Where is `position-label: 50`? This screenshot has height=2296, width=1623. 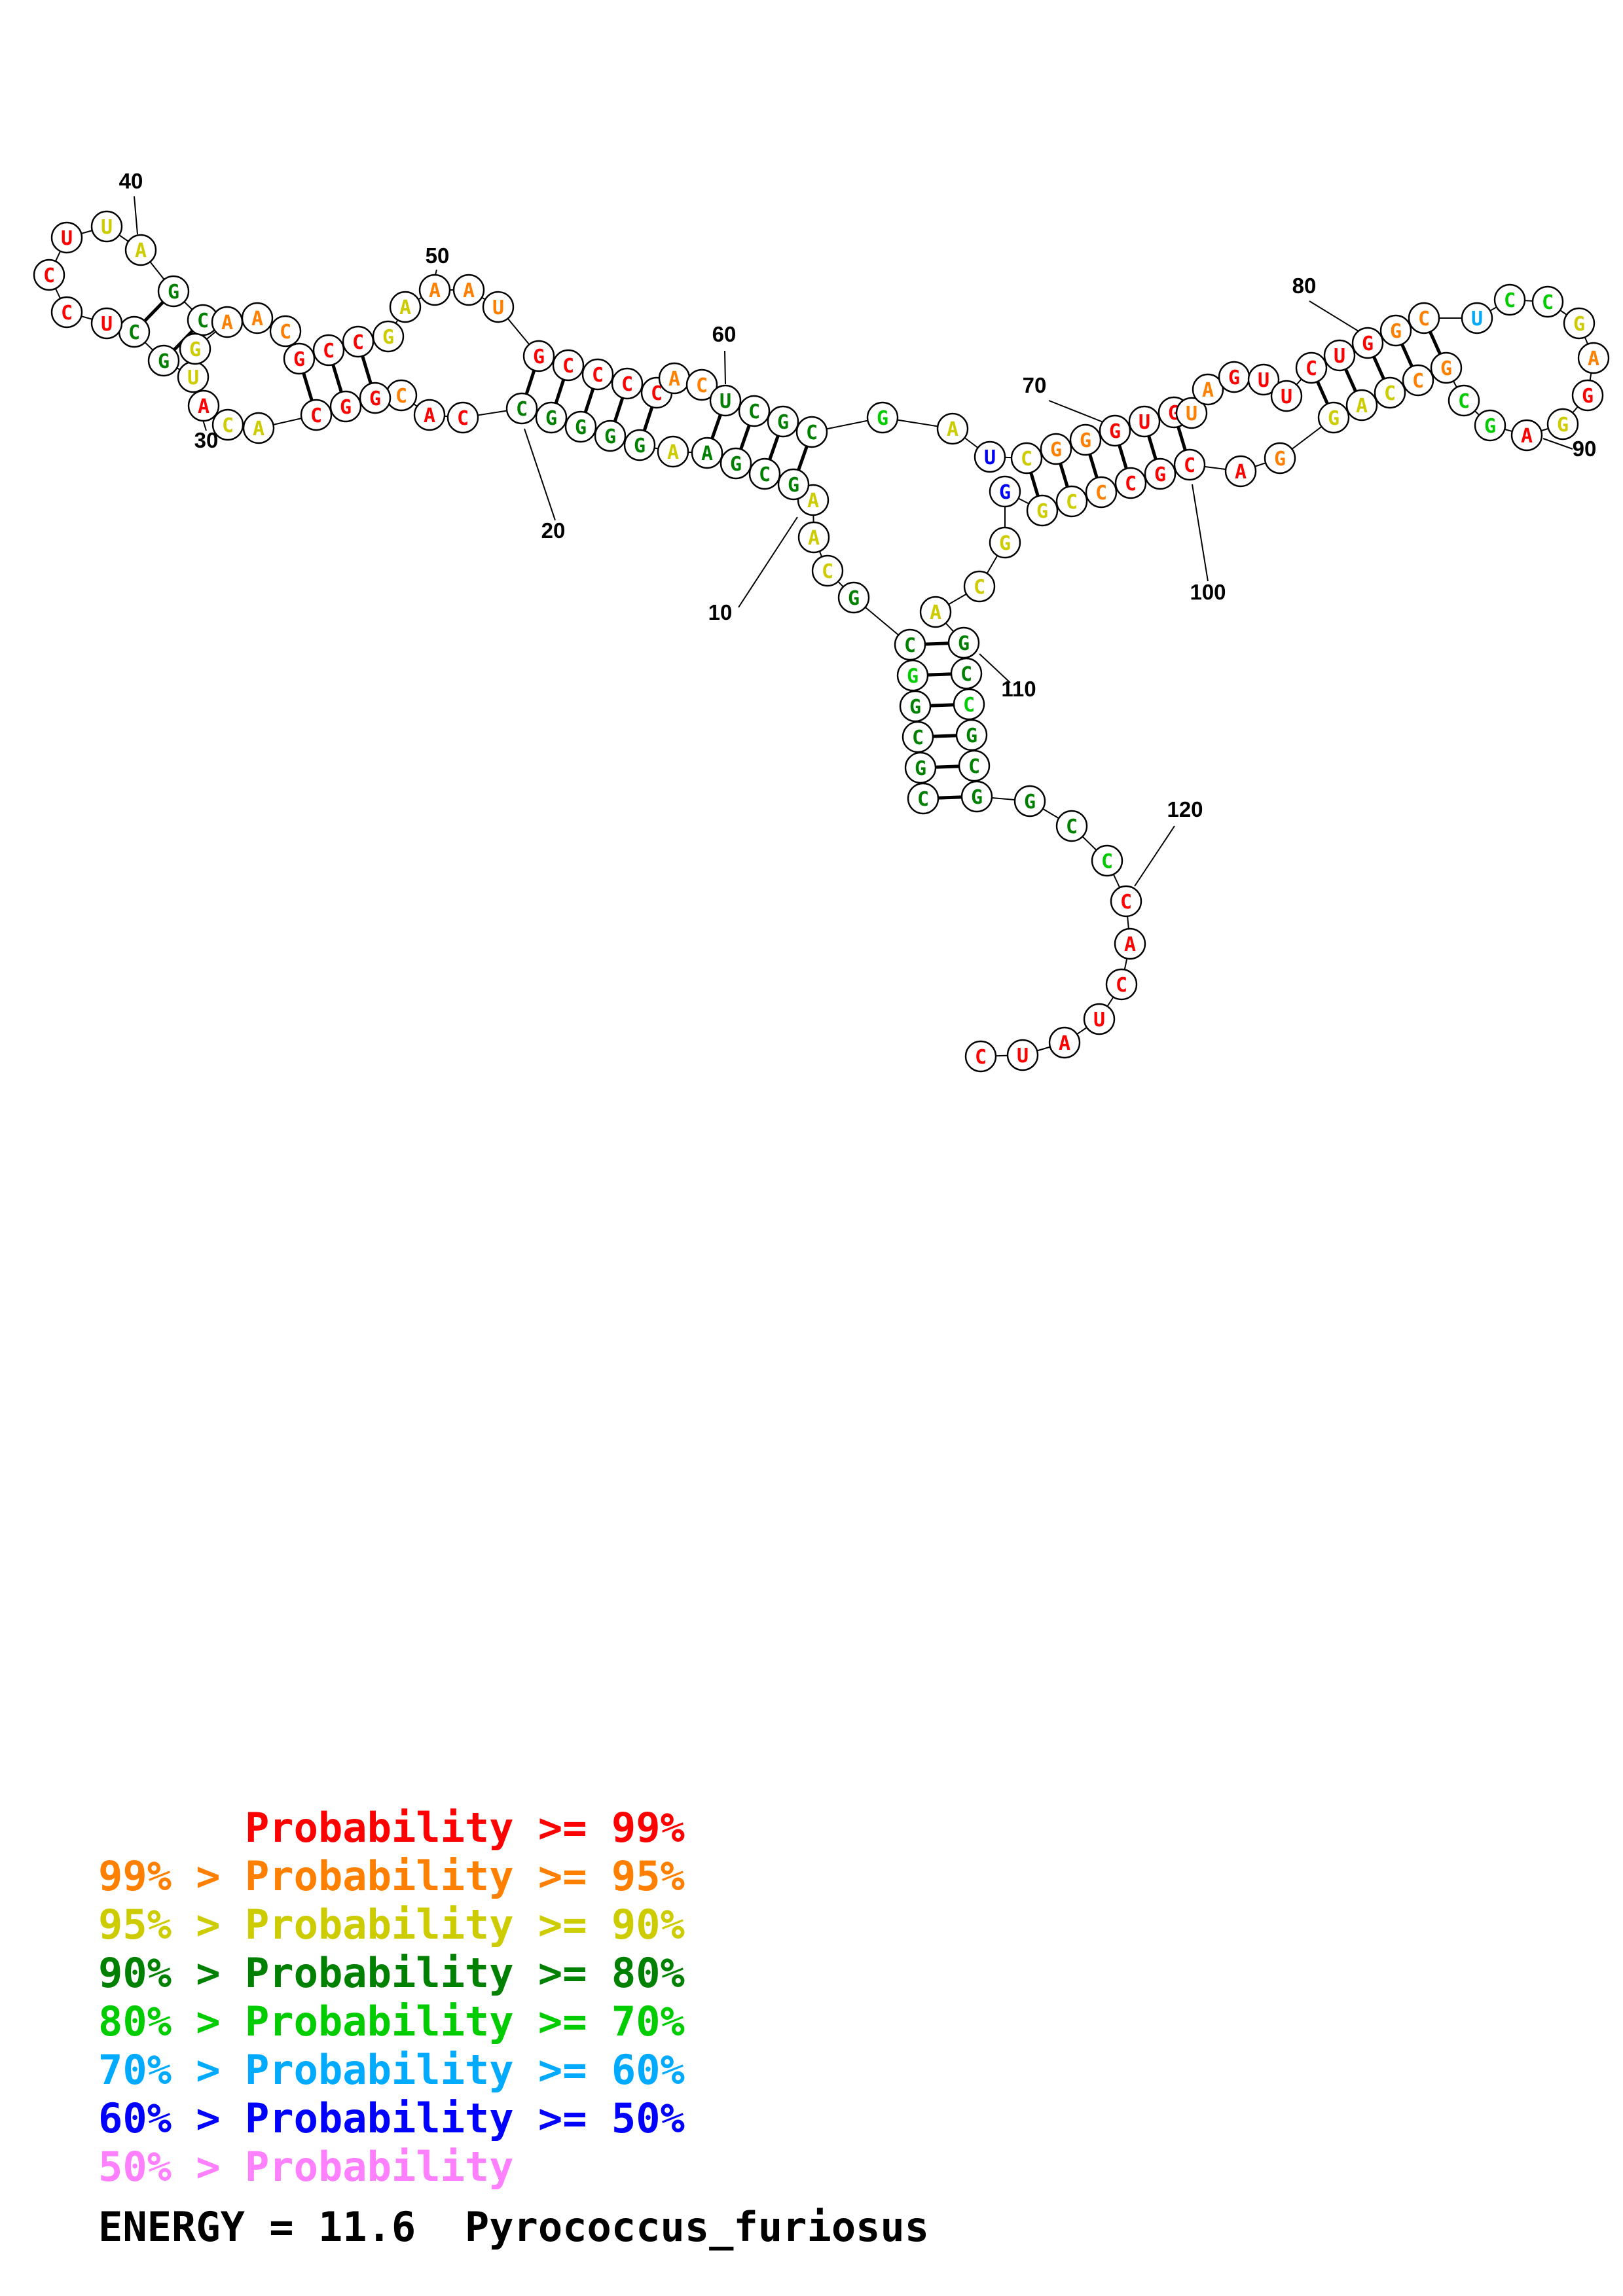
position-label: 50 is located at coordinates (438, 255).